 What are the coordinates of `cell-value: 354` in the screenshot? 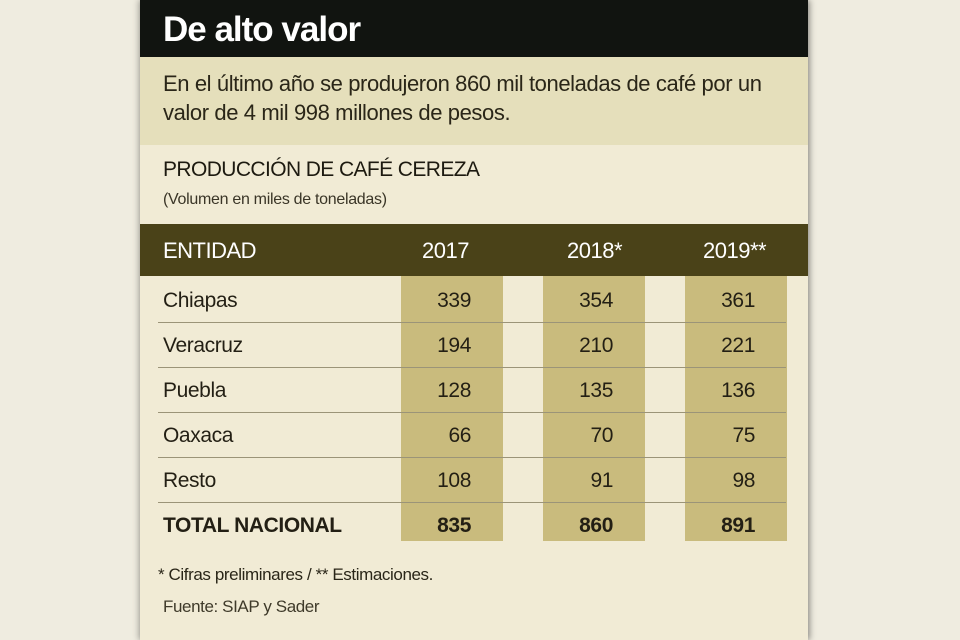 It's located at (596, 300).